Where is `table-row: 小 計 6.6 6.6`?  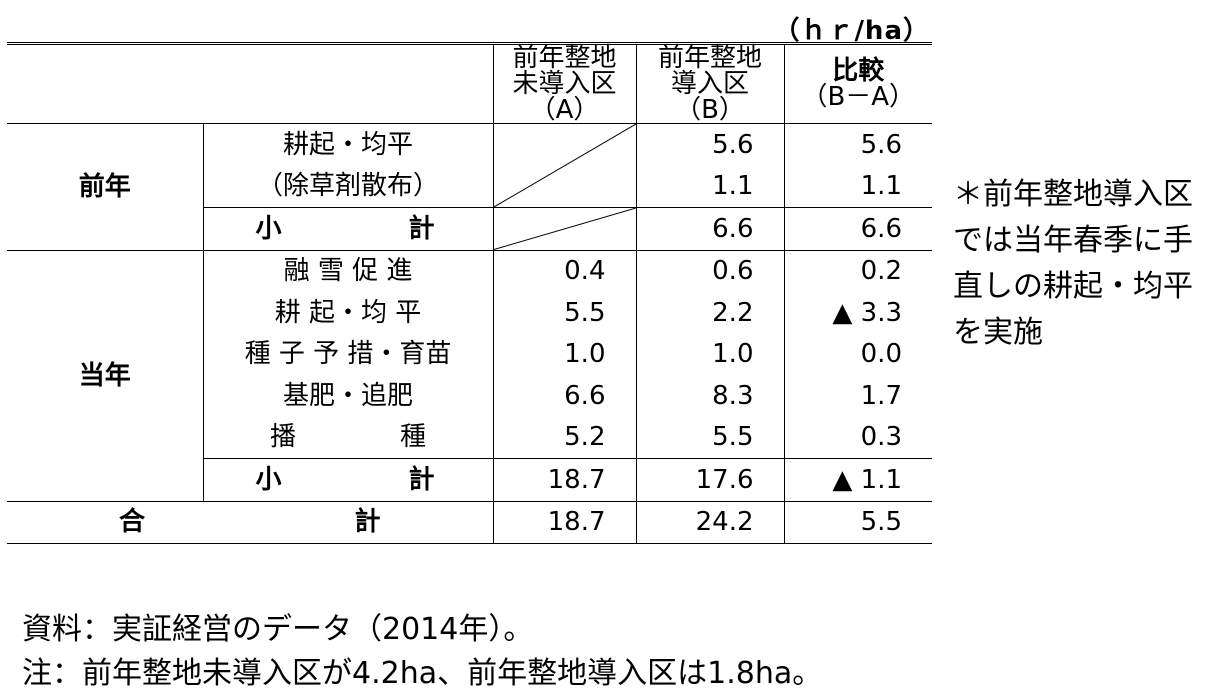 table-row: 小 計 6.6 6.6 is located at coordinates (469, 229).